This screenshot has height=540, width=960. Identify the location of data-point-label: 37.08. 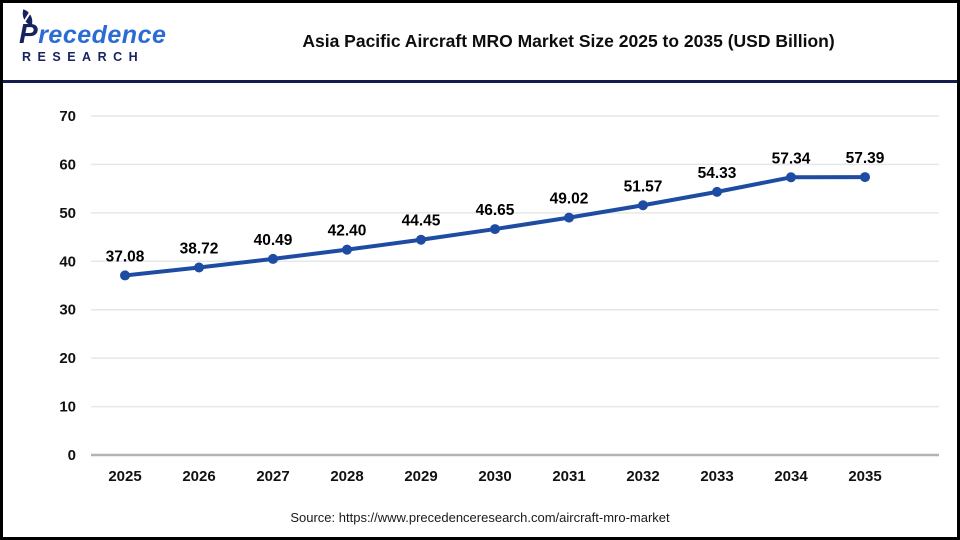
(125, 256).